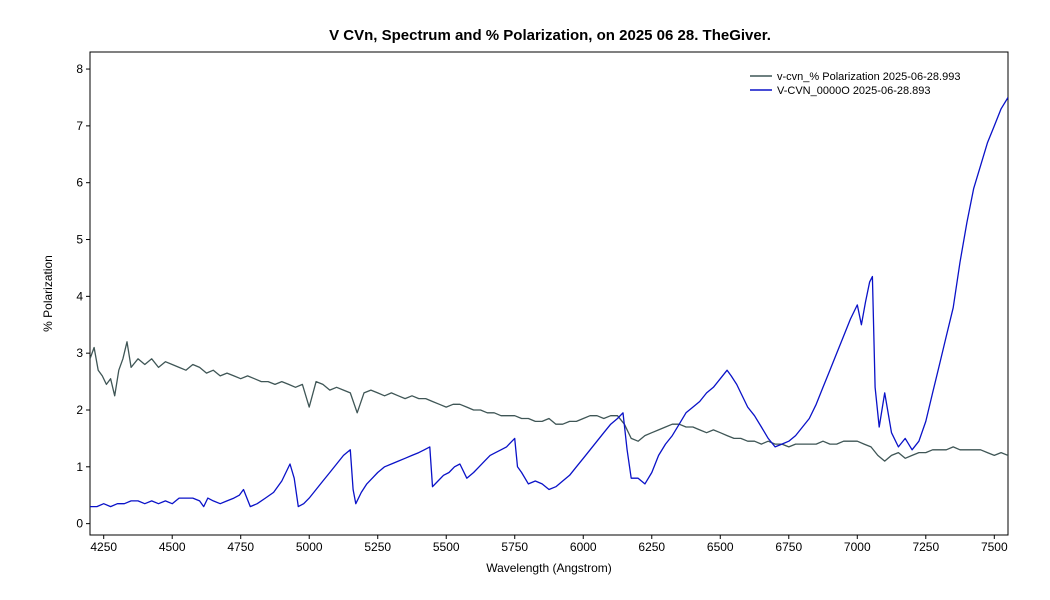 The image size is (1050, 600). Describe the element at coordinates (549, 568) in the screenshot. I see `x-axis-title: Wavelength (Angstrom)` at that location.